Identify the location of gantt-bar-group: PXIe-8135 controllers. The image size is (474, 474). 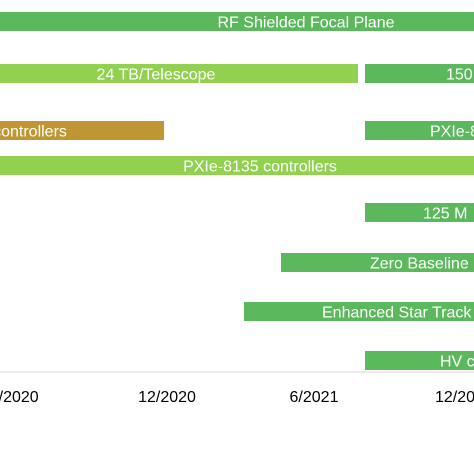
(237, 166).